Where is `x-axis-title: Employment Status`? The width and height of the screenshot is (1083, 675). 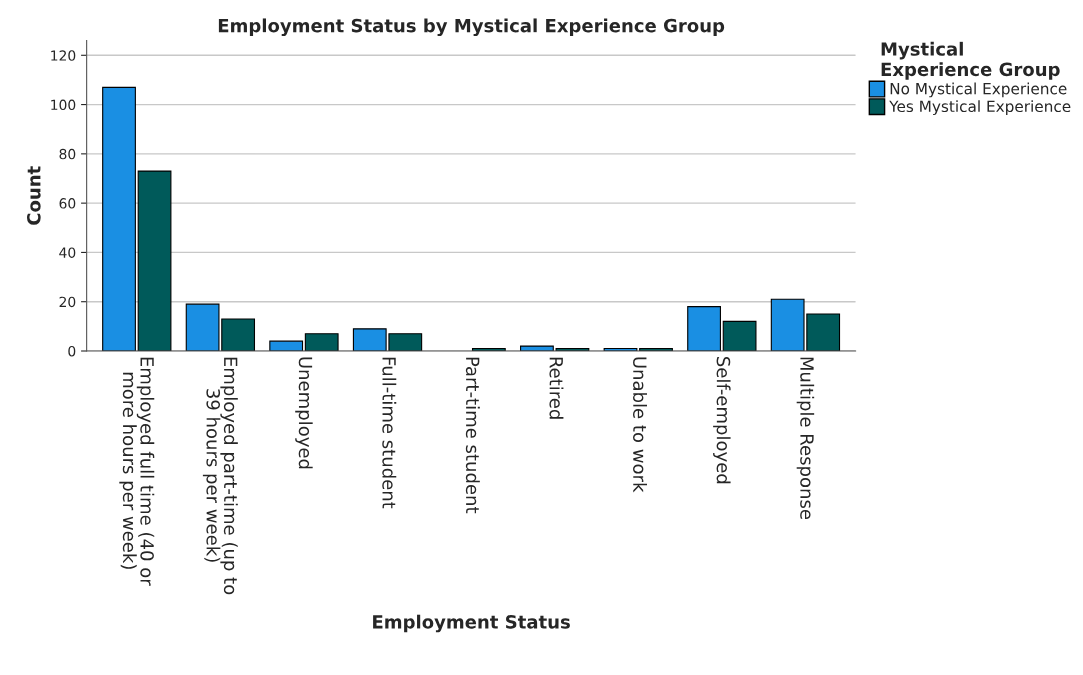
x-axis-title: Employment Status is located at coordinates (471, 623).